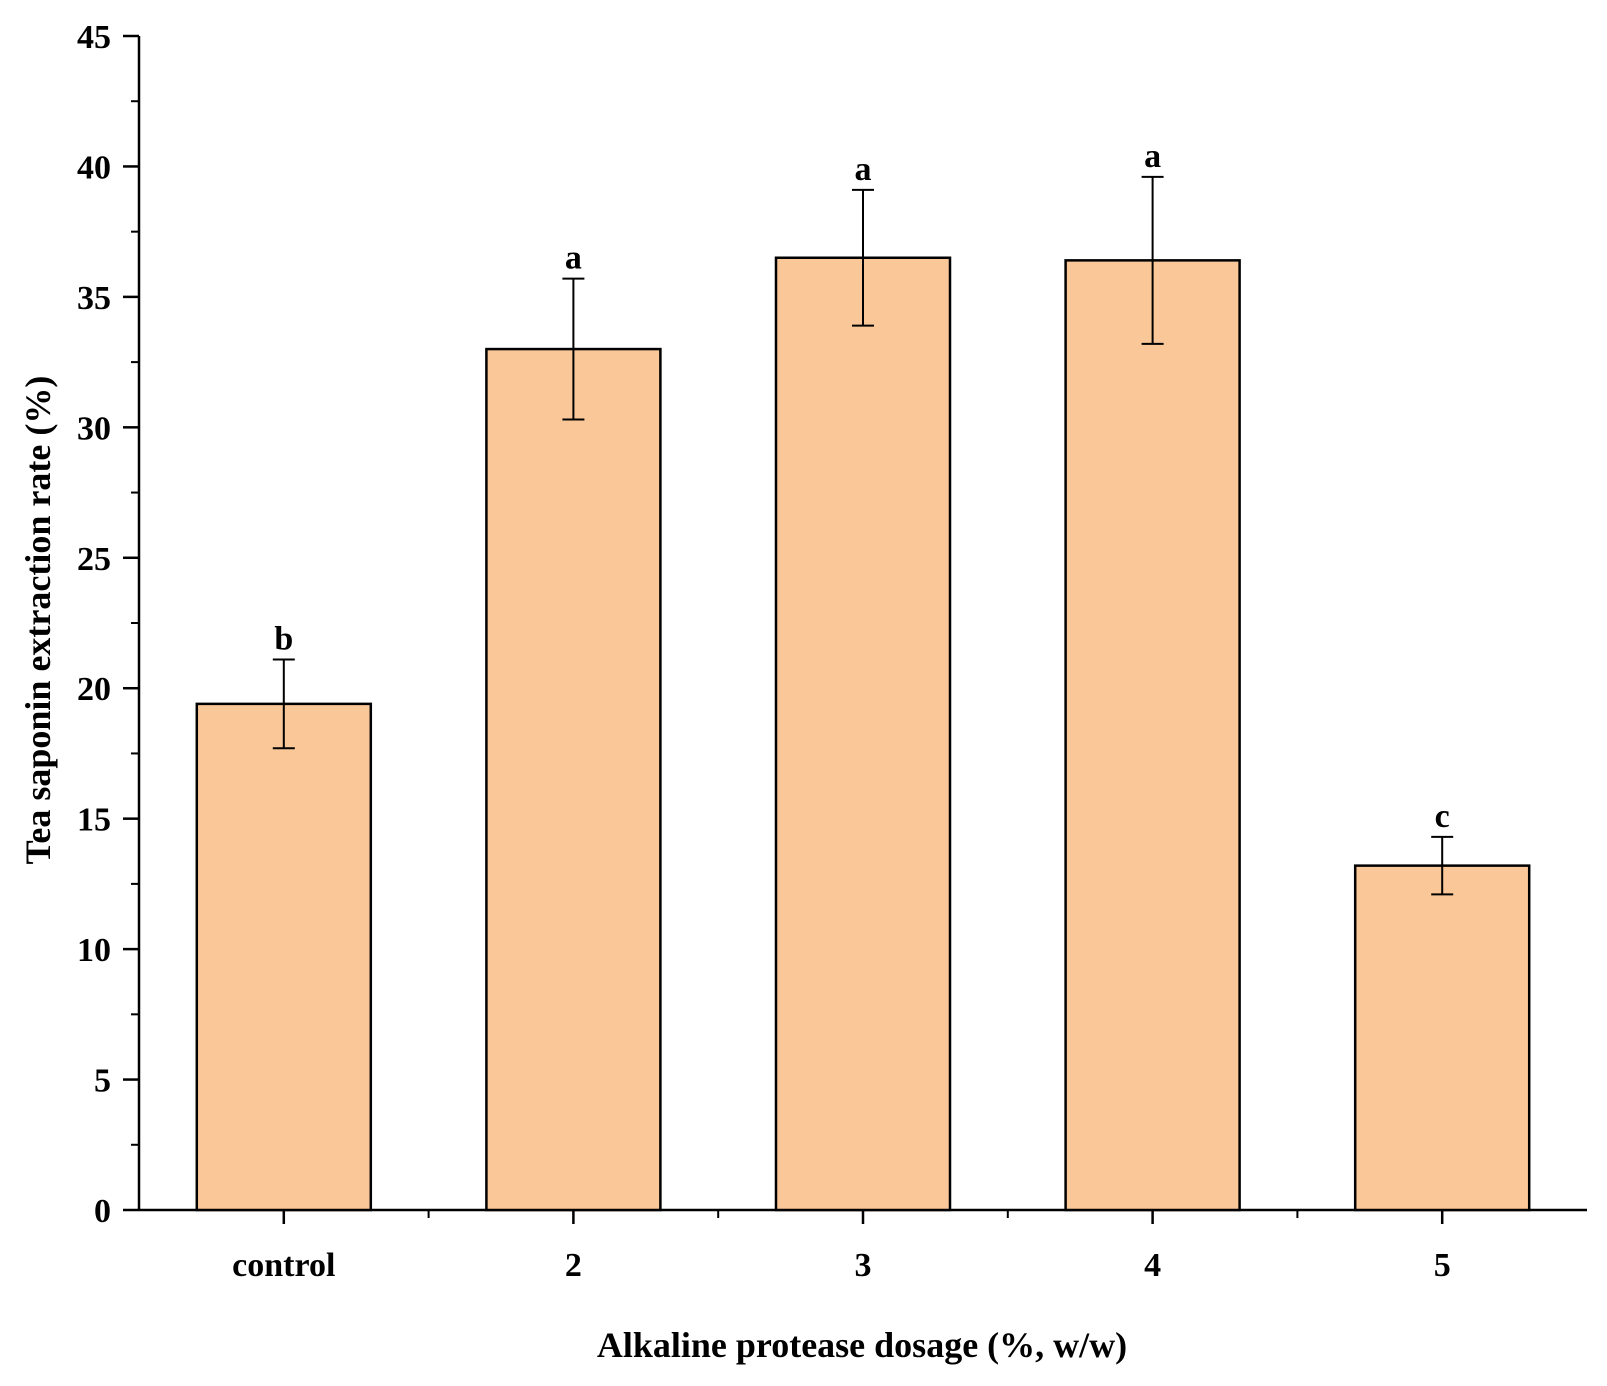 This screenshot has height=1386, width=1607. Describe the element at coordinates (284, 957) in the screenshot. I see `bar-control` at that location.